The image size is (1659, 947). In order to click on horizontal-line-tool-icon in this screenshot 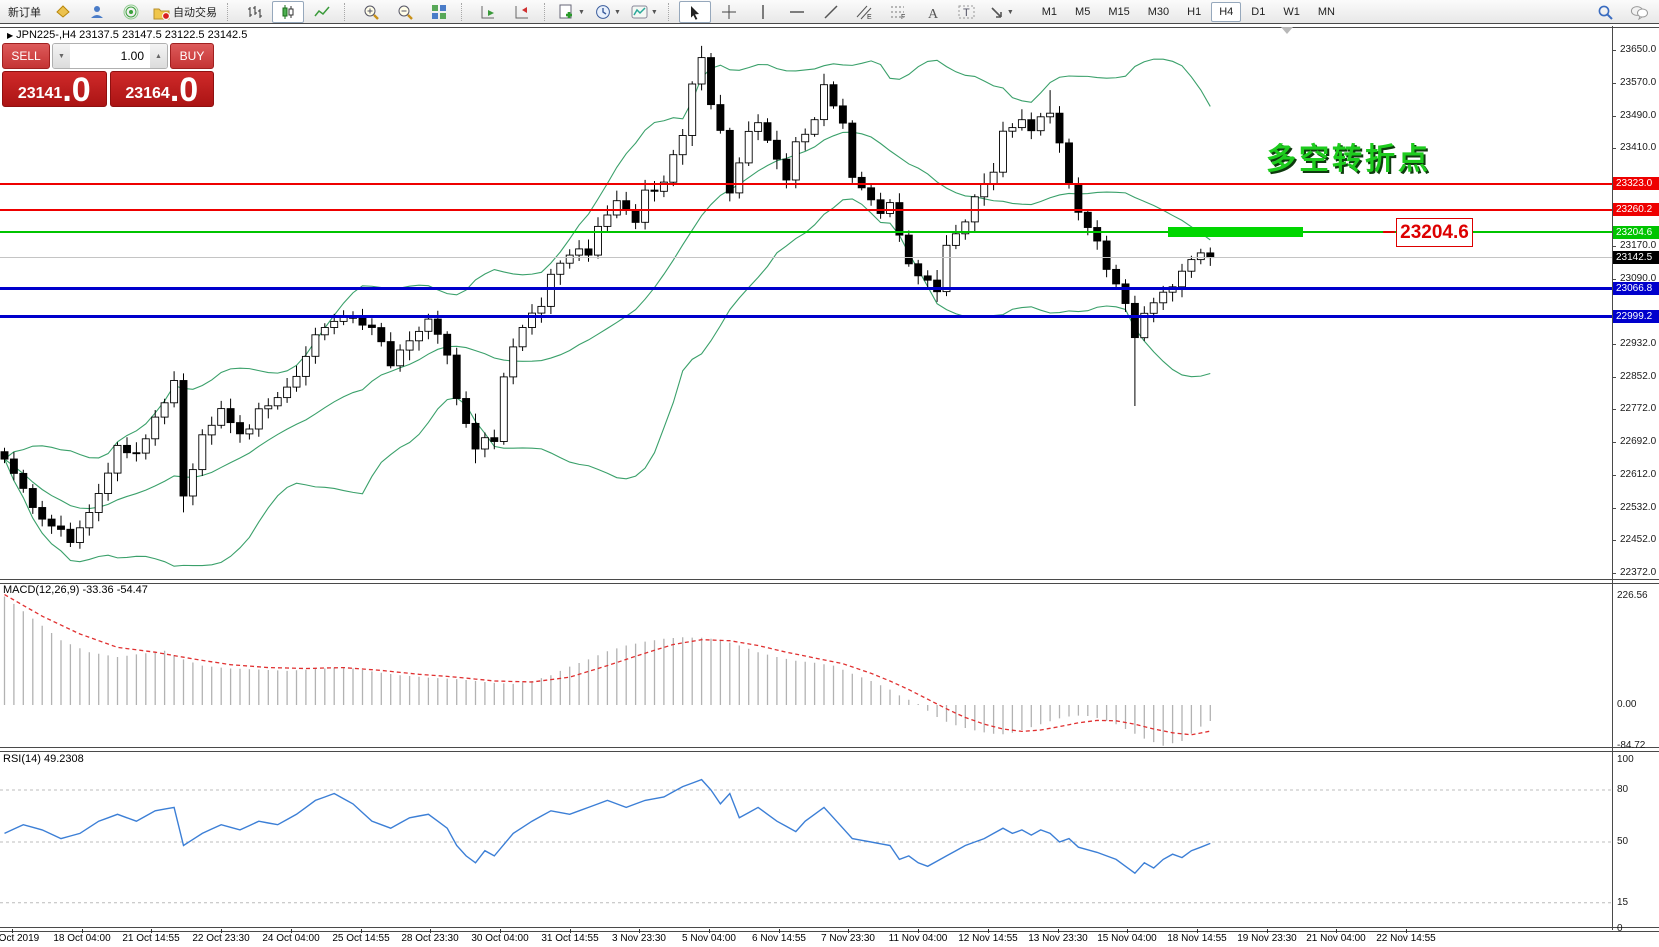, I will do `click(797, 12)`.